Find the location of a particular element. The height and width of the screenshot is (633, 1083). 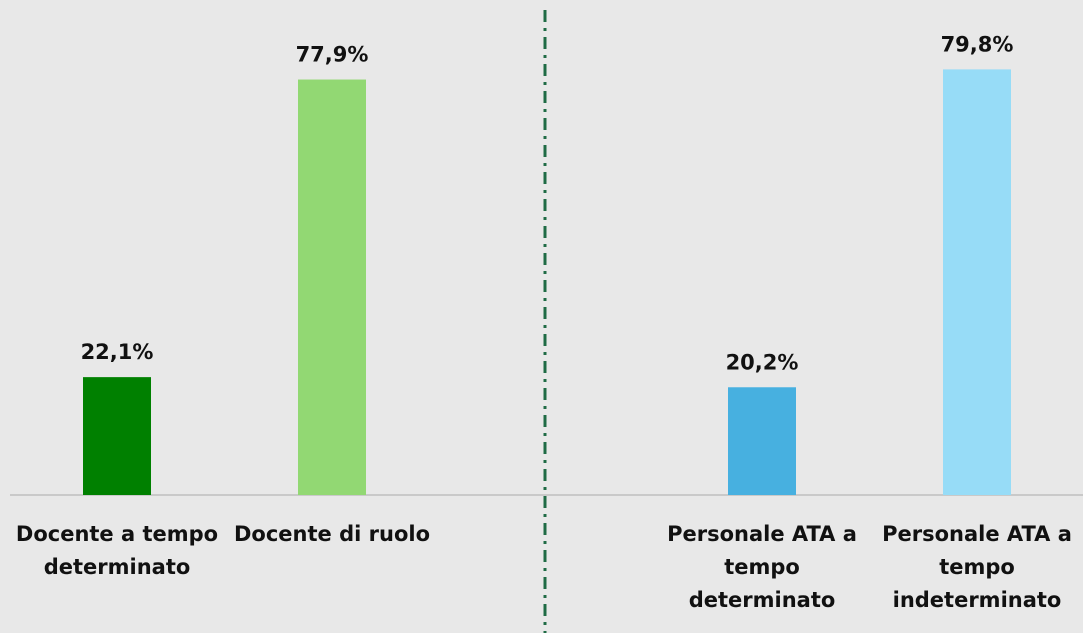

x-tick-label: Docente di ruolo is located at coordinates (332, 534).